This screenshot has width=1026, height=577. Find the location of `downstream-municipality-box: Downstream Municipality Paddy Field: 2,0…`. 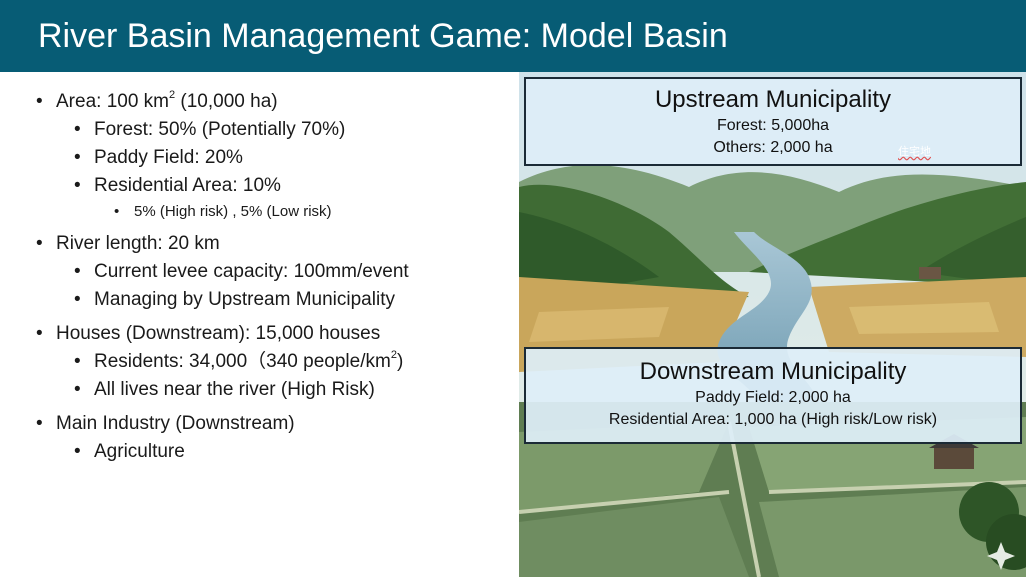

downstream-municipality-box: Downstream Municipality Paddy Field: 2,0… is located at coordinates (773, 395).